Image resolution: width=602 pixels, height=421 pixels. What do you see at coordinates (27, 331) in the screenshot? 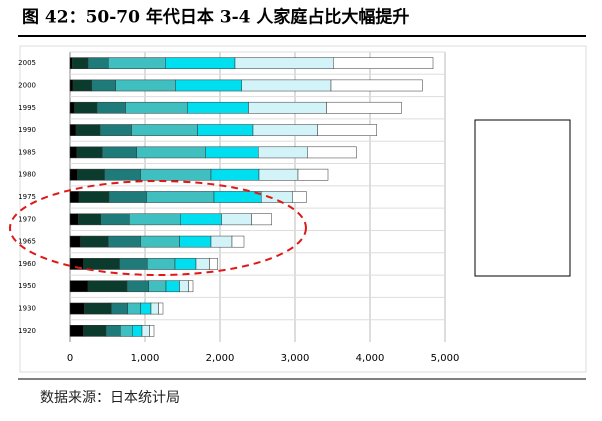
I see `y-tick-label: 1920` at bounding box center [27, 331].